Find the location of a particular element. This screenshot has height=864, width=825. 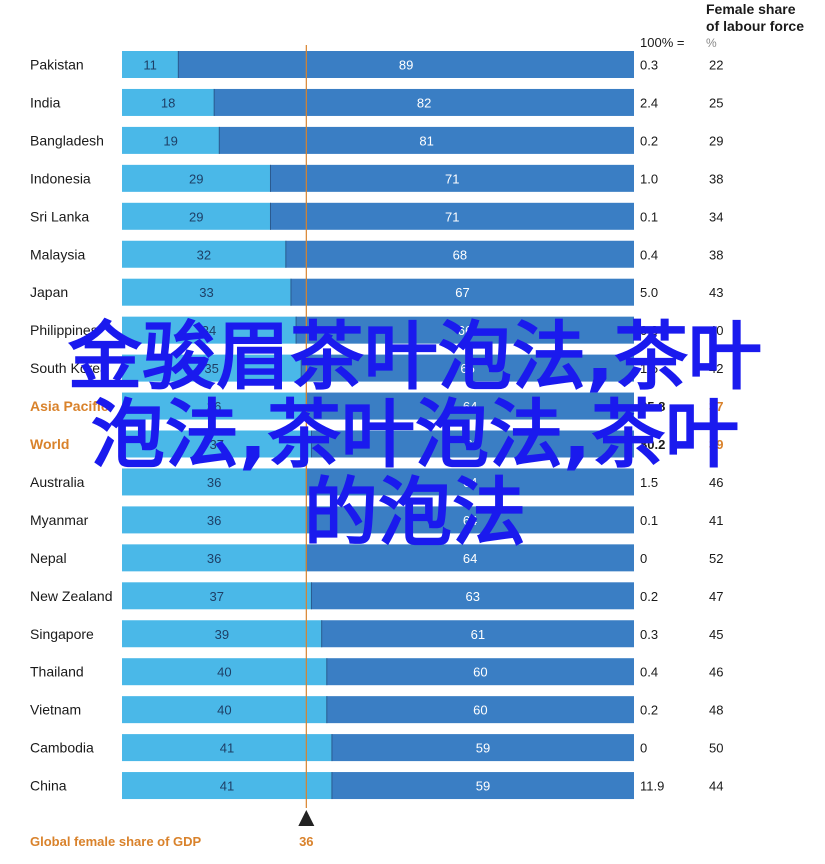

total-column-header: 100% = is located at coordinates (662, 42).